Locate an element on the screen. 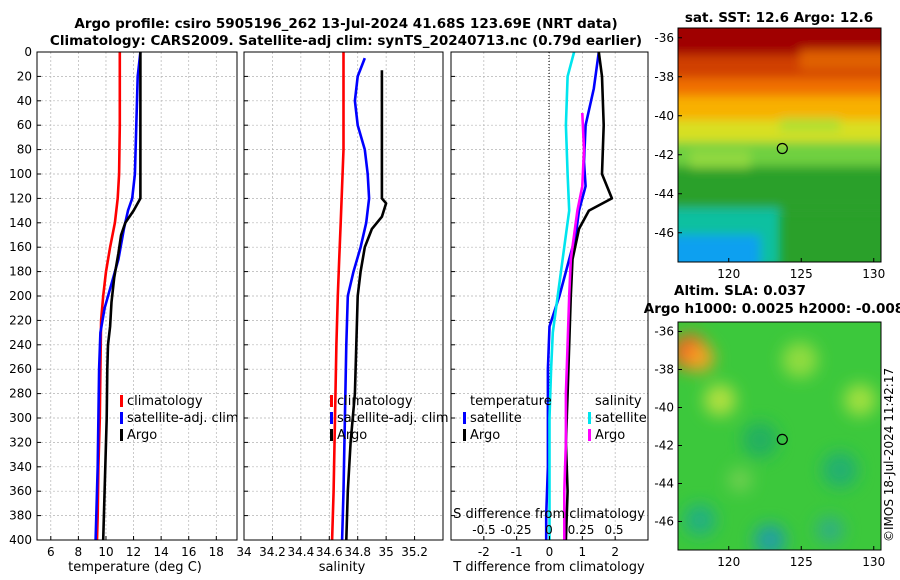  series-line-salinity-argo is located at coordinates (574, 326).